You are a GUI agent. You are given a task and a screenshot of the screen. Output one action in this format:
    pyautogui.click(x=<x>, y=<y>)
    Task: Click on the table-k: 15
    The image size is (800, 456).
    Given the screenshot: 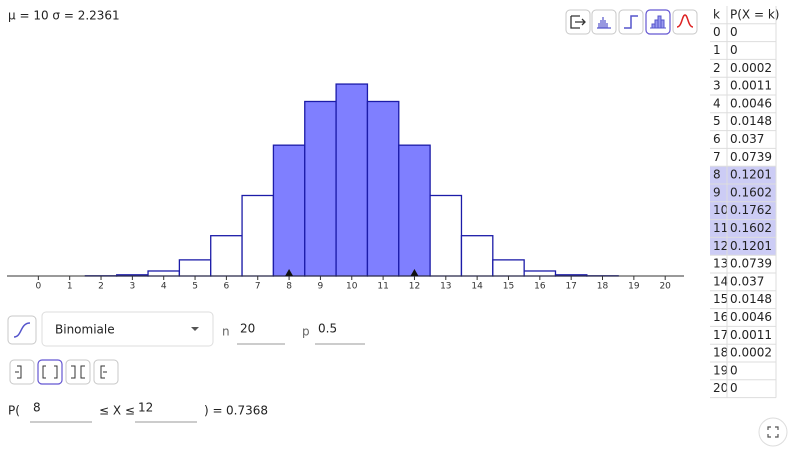 What is the action you would take?
    pyautogui.click(x=720, y=299)
    